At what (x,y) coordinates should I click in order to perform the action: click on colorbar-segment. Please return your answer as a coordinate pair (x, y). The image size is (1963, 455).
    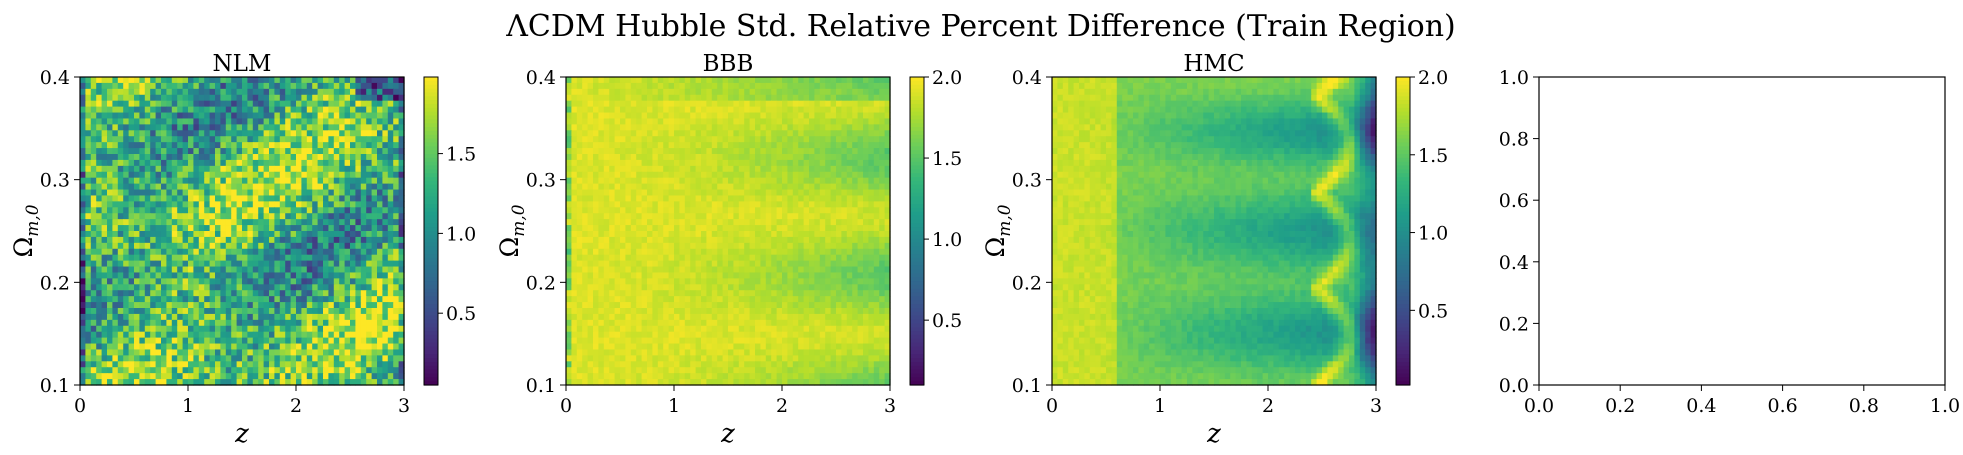
    Looking at the image, I should click on (431, 364).